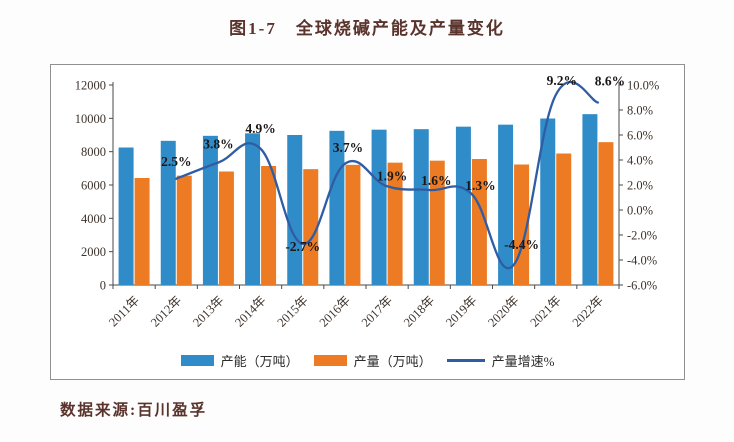 Image resolution: width=734 pixels, height=442 pixels. I want to click on left-axis-label: 0, so click(103, 286).